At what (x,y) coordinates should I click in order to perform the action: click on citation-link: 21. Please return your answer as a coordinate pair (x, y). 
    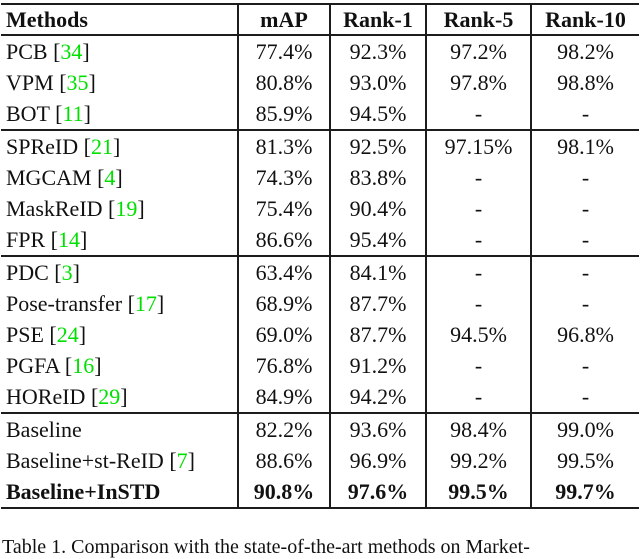
    Looking at the image, I should click on (101, 146).